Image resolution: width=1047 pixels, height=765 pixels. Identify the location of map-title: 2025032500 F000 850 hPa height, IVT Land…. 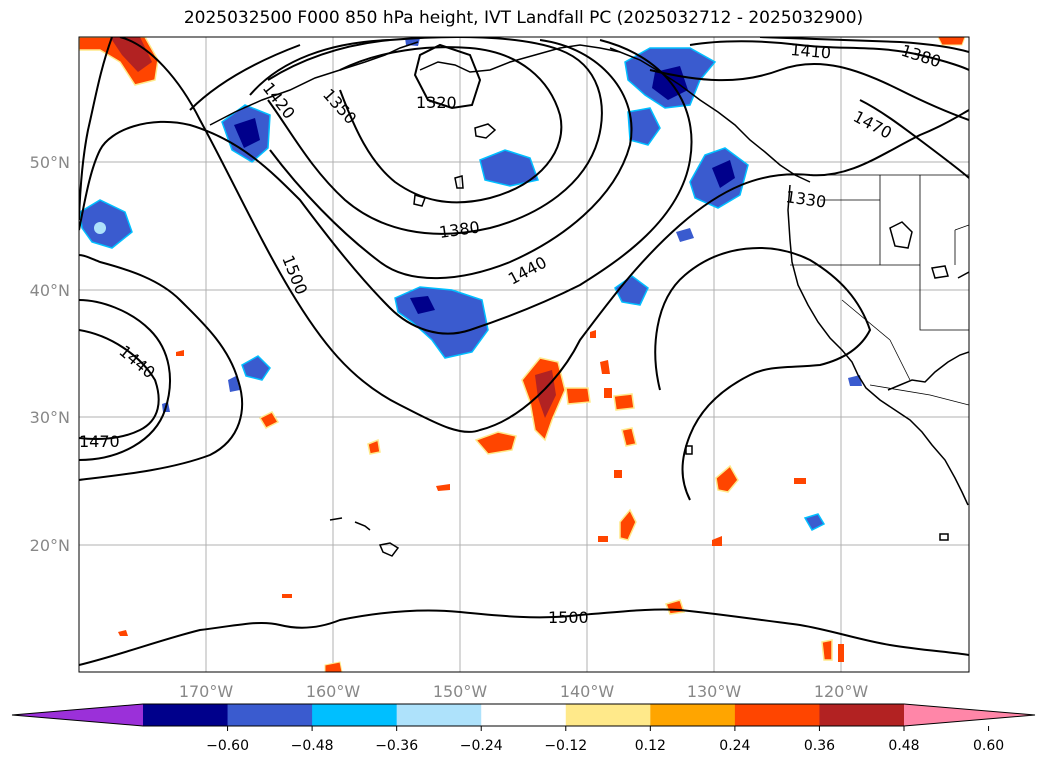
(523, 18).